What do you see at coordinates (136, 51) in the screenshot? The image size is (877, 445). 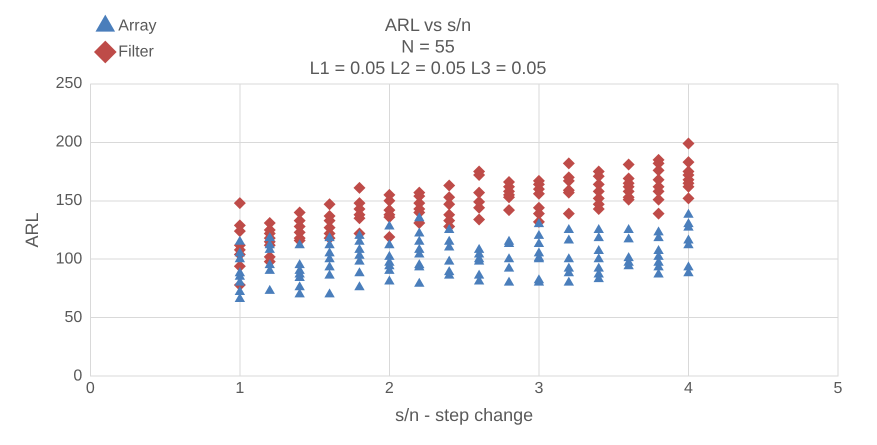 I see `legend-label: Filter` at bounding box center [136, 51].